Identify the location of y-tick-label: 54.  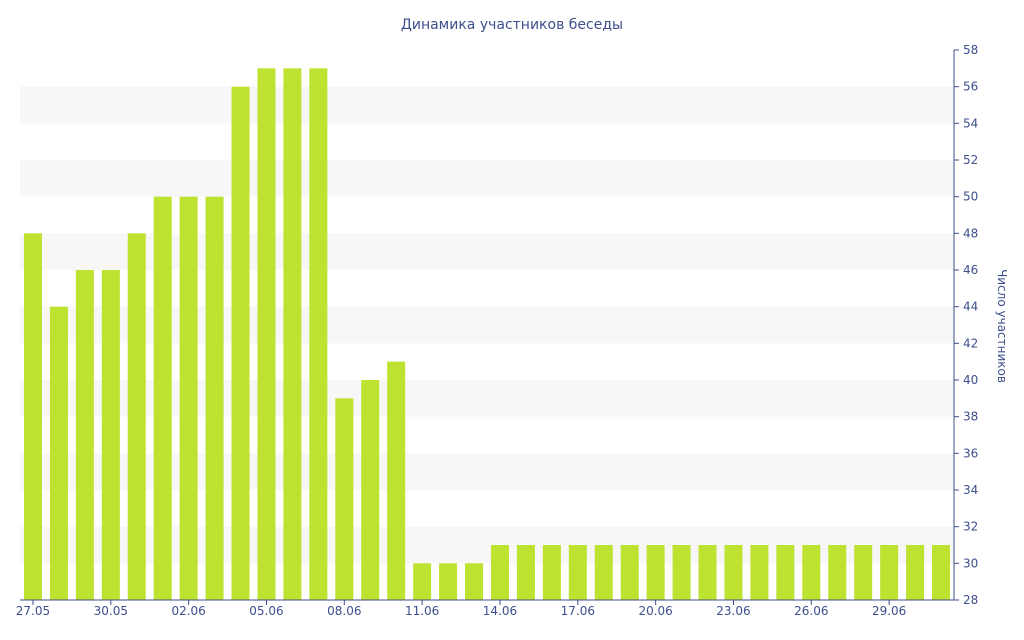
(970, 123).